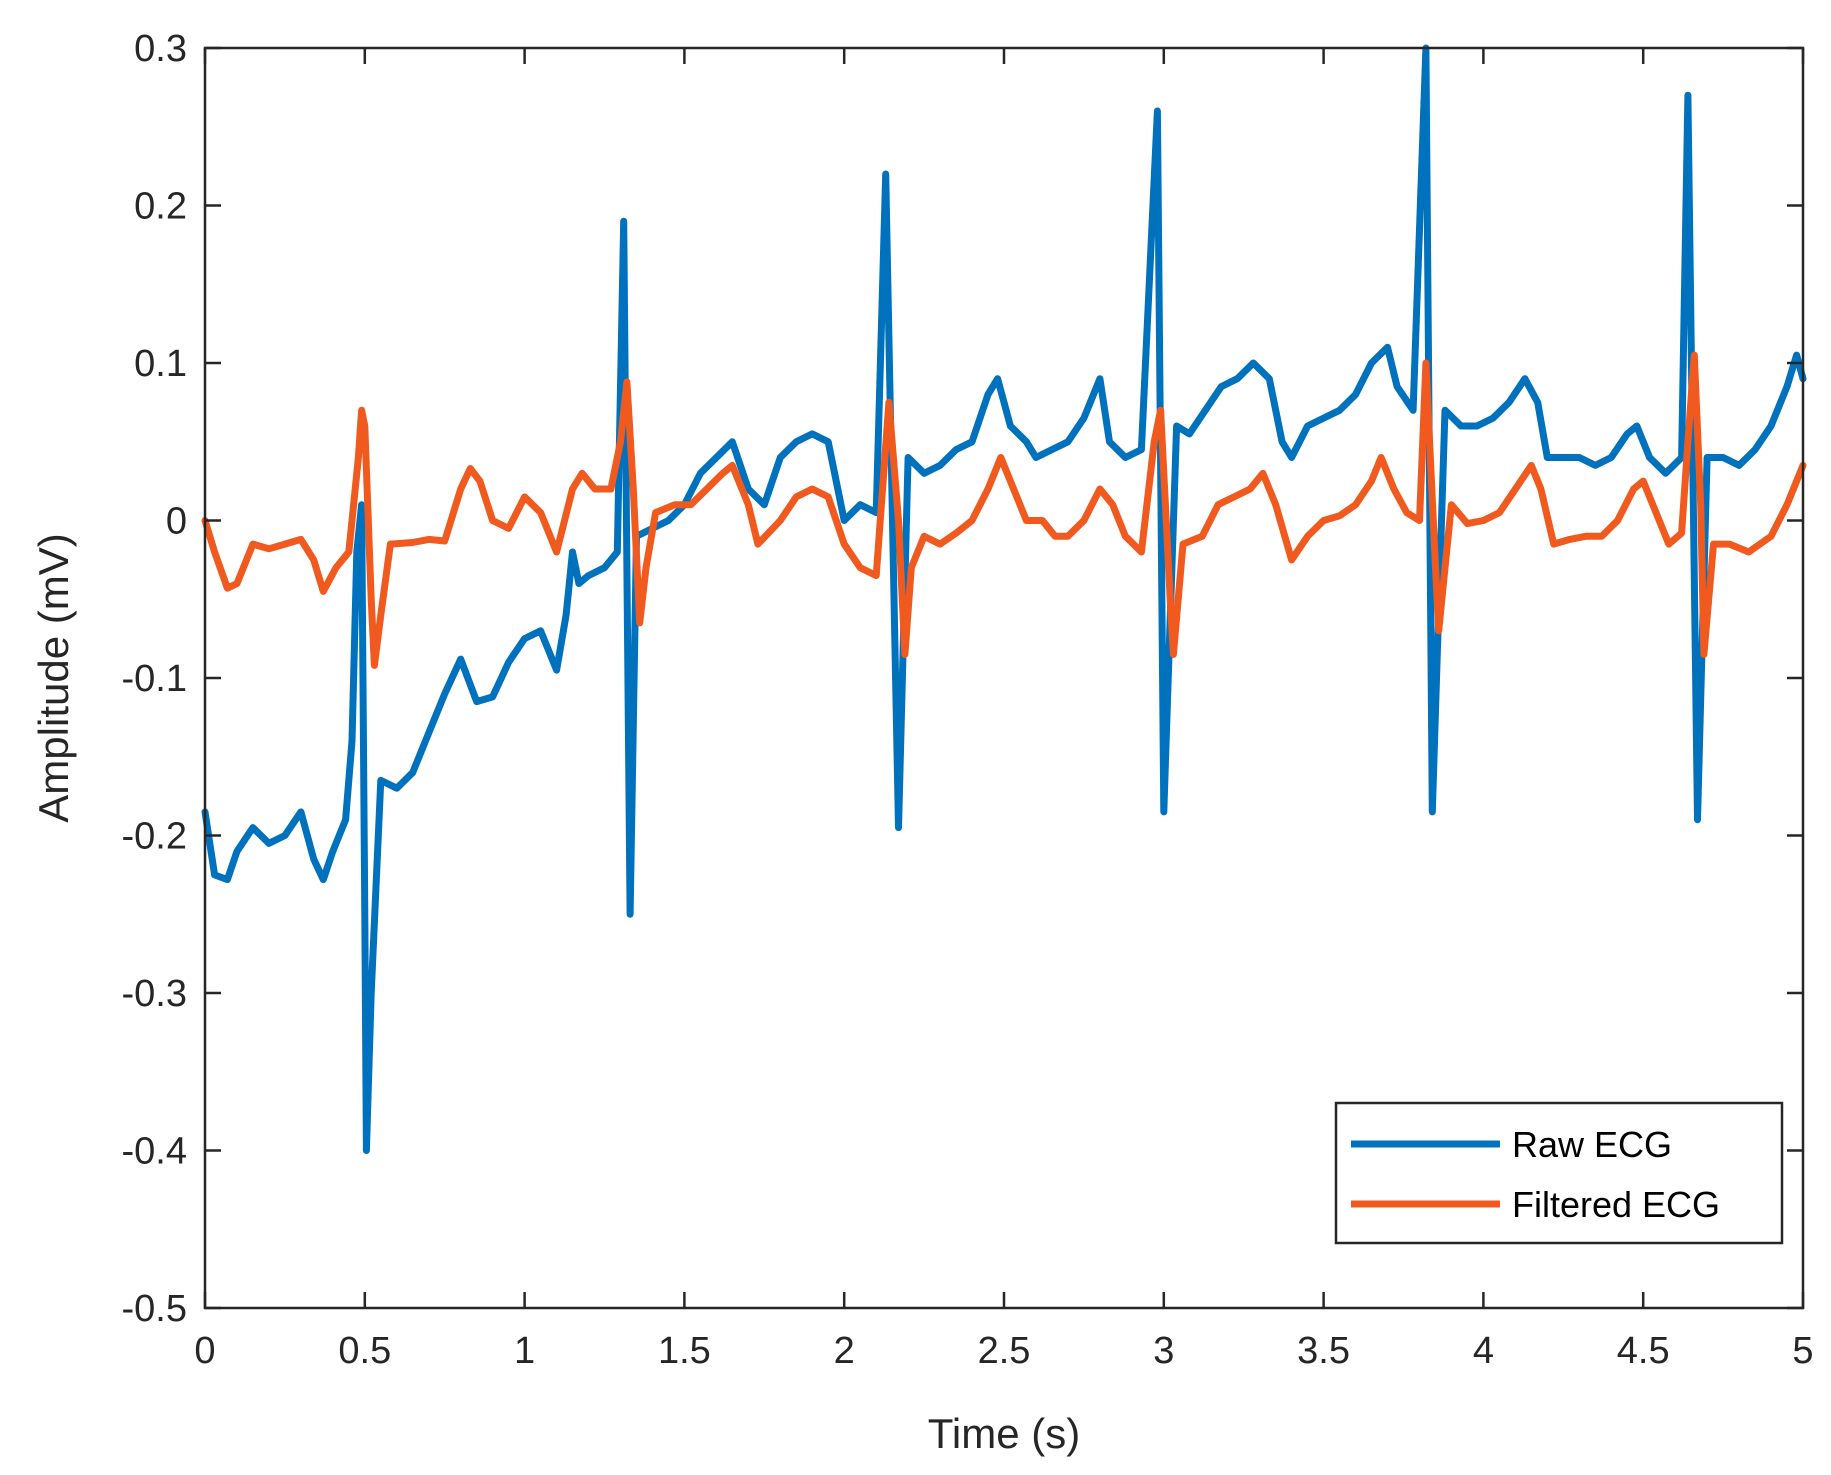 Image resolution: width=1831 pixels, height=1475 pixels. What do you see at coordinates (154, 837) in the screenshot?
I see `y-tick-label: -0.2` at bounding box center [154, 837].